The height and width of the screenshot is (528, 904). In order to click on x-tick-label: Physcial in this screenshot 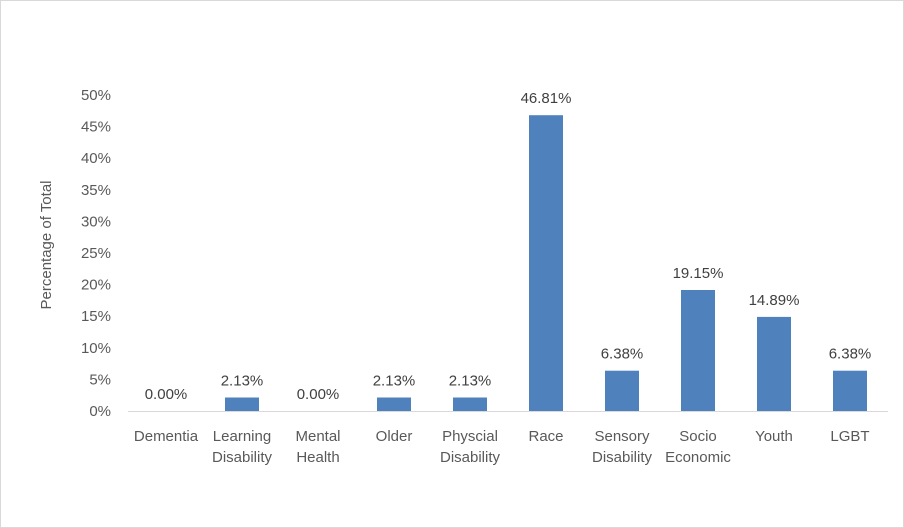, I will do `click(470, 436)`.